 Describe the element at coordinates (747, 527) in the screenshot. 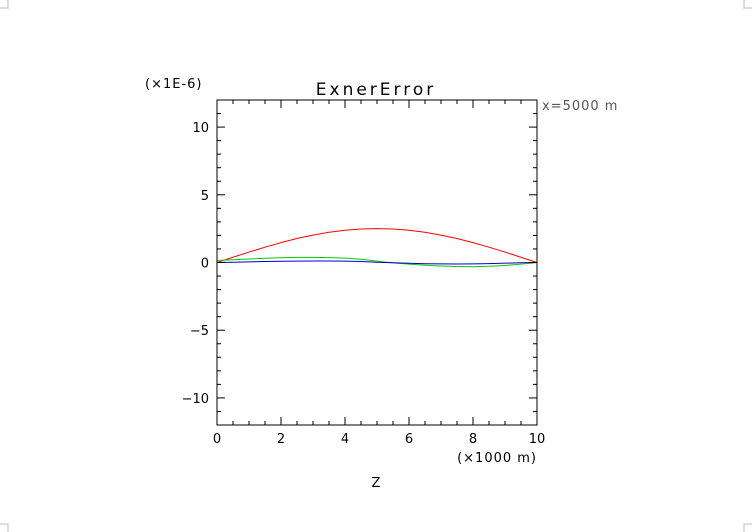

I see `corner-mark-bottom-right` at that location.